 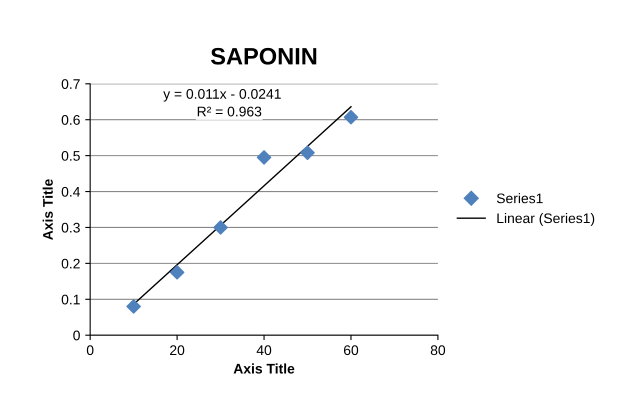 What do you see at coordinates (71, 299) in the screenshot?
I see `y-tick-label: 0.1` at bounding box center [71, 299].